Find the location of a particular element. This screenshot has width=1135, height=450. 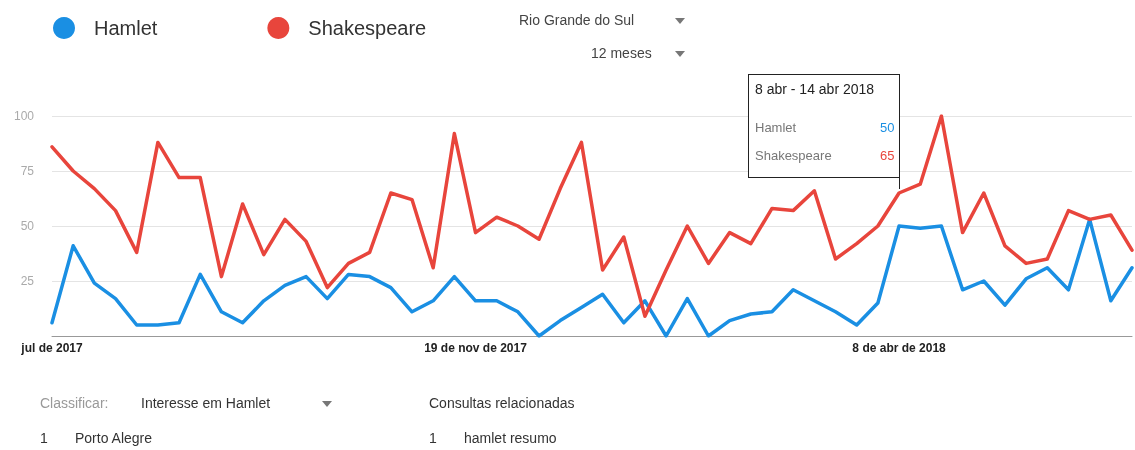

annotation: 50 is located at coordinates (887, 127).